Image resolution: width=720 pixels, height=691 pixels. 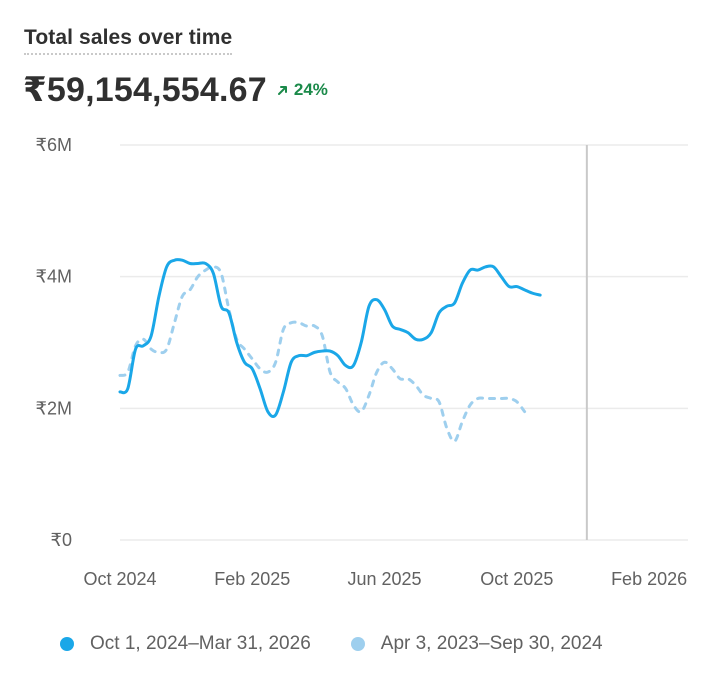 What do you see at coordinates (491, 643) in the screenshot?
I see `legend-label-previous: Apr 3, 2023–Sep 30, 2024` at bounding box center [491, 643].